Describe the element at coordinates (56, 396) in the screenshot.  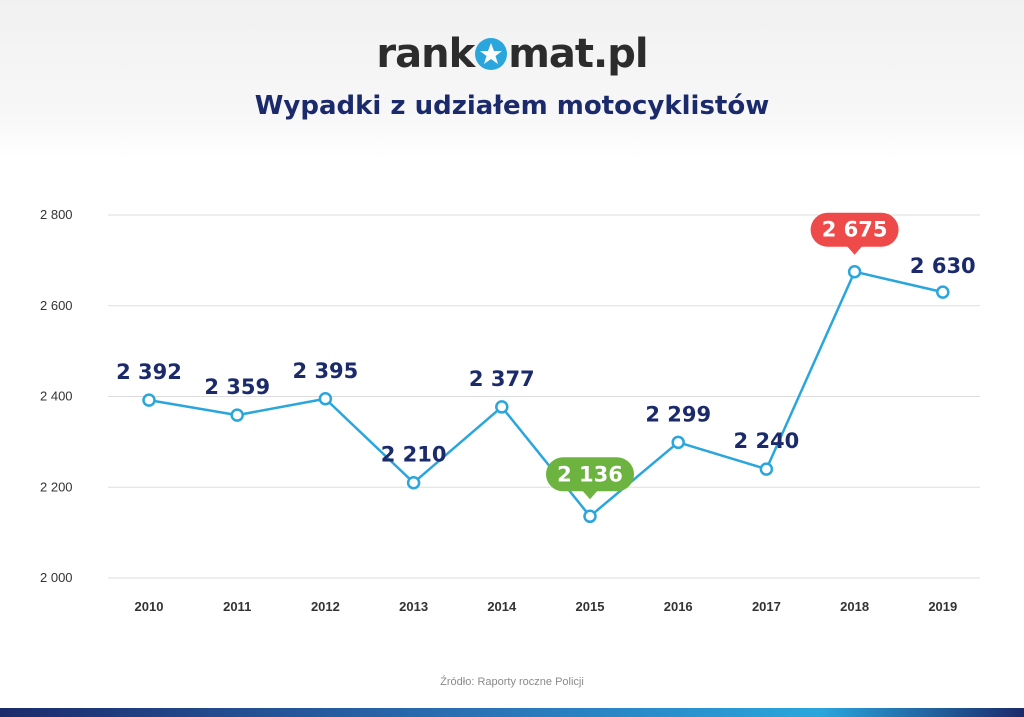
I see `y-tick-label: 2 400` at that location.